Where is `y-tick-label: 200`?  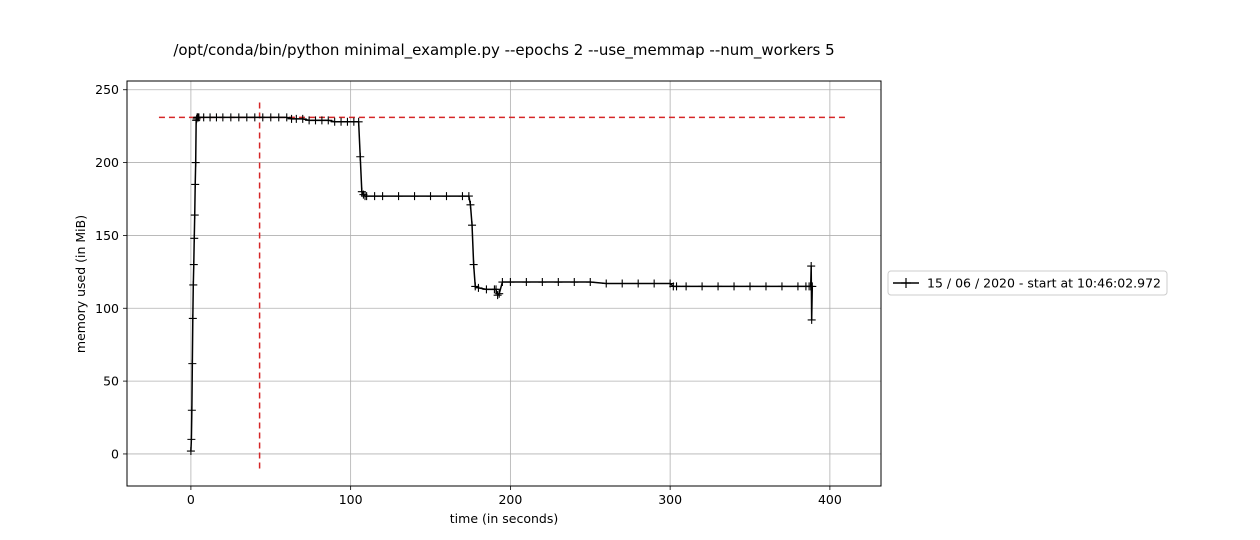 y-tick-label: 200 is located at coordinates (107, 162).